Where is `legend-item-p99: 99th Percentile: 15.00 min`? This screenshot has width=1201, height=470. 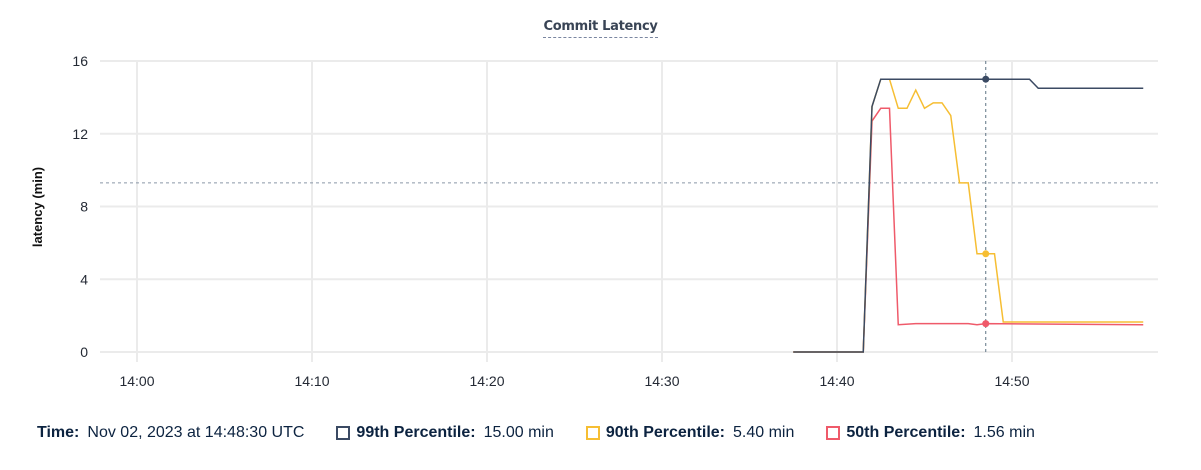 legend-item-p99: 99th Percentile: 15.00 min is located at coordinates (445, 433).